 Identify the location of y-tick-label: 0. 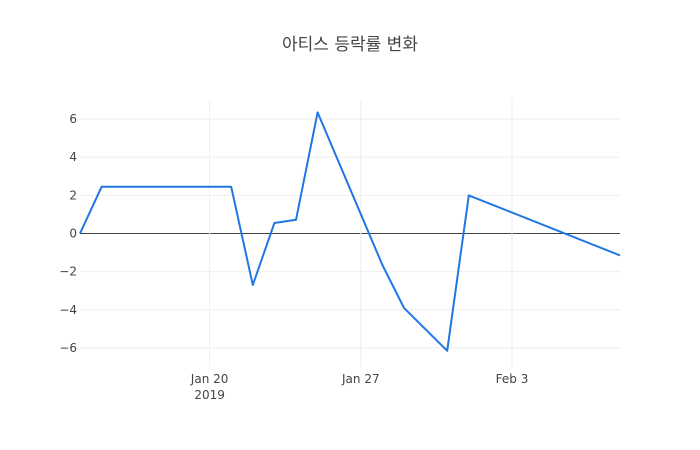
(73, 234).